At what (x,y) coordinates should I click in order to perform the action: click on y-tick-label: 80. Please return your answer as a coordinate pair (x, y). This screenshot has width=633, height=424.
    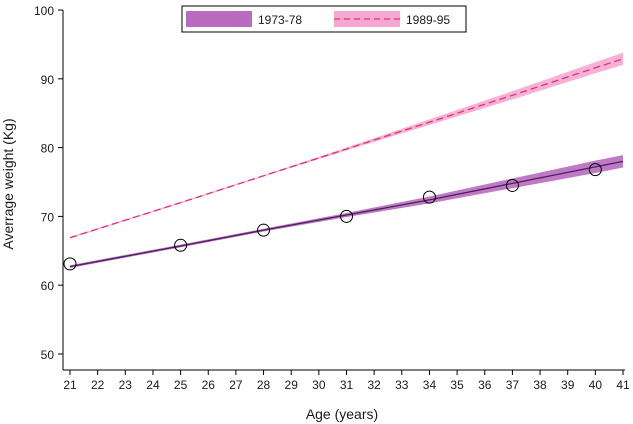
    Looking at the image, I should click on (48, 149).